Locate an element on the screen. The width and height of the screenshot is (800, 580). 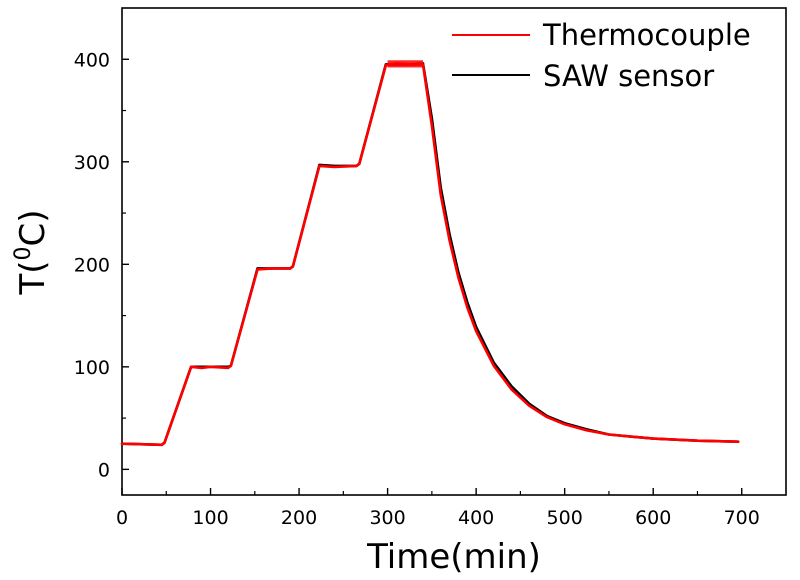
y-tick-label-400: 400 is located at coordinates (92, 60).